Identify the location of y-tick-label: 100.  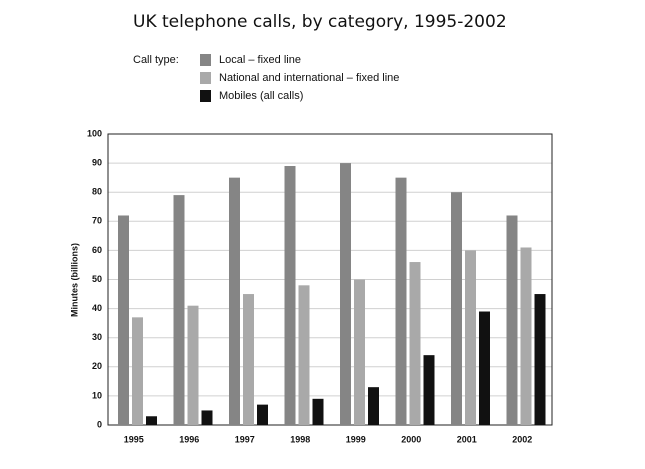
(94, 133).